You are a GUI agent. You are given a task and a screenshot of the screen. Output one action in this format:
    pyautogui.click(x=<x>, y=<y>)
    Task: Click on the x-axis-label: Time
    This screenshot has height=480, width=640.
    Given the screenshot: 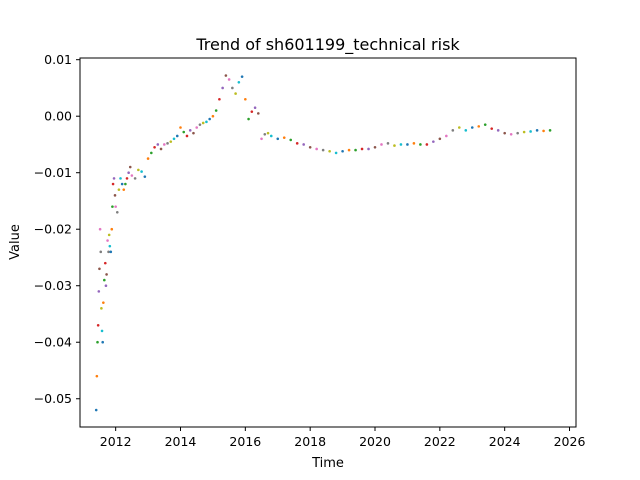 What is the action you would take?
    pyautogui.click(x=327, y=463)
    